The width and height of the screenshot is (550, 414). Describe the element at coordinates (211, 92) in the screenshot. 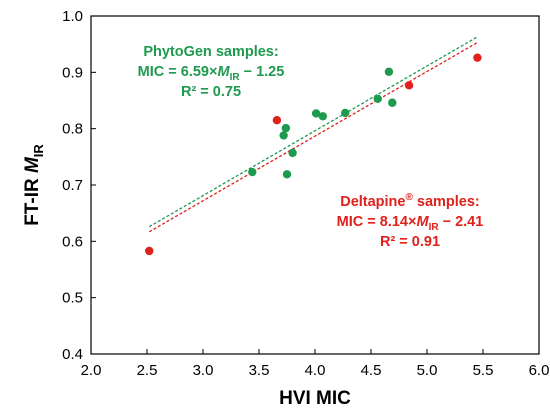

I see `phytogen-annotation-line3: R² = 0.75` at that location.